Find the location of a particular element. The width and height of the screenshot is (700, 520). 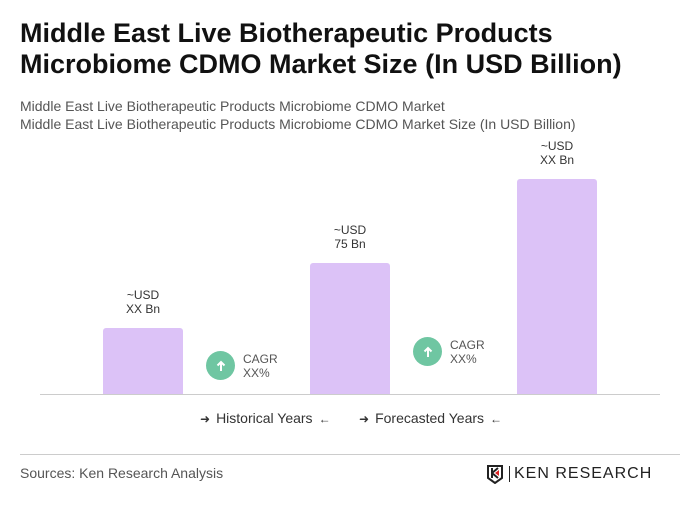

ken-research-logo: KEN RESEARCH is located at coordinates (569, 474).